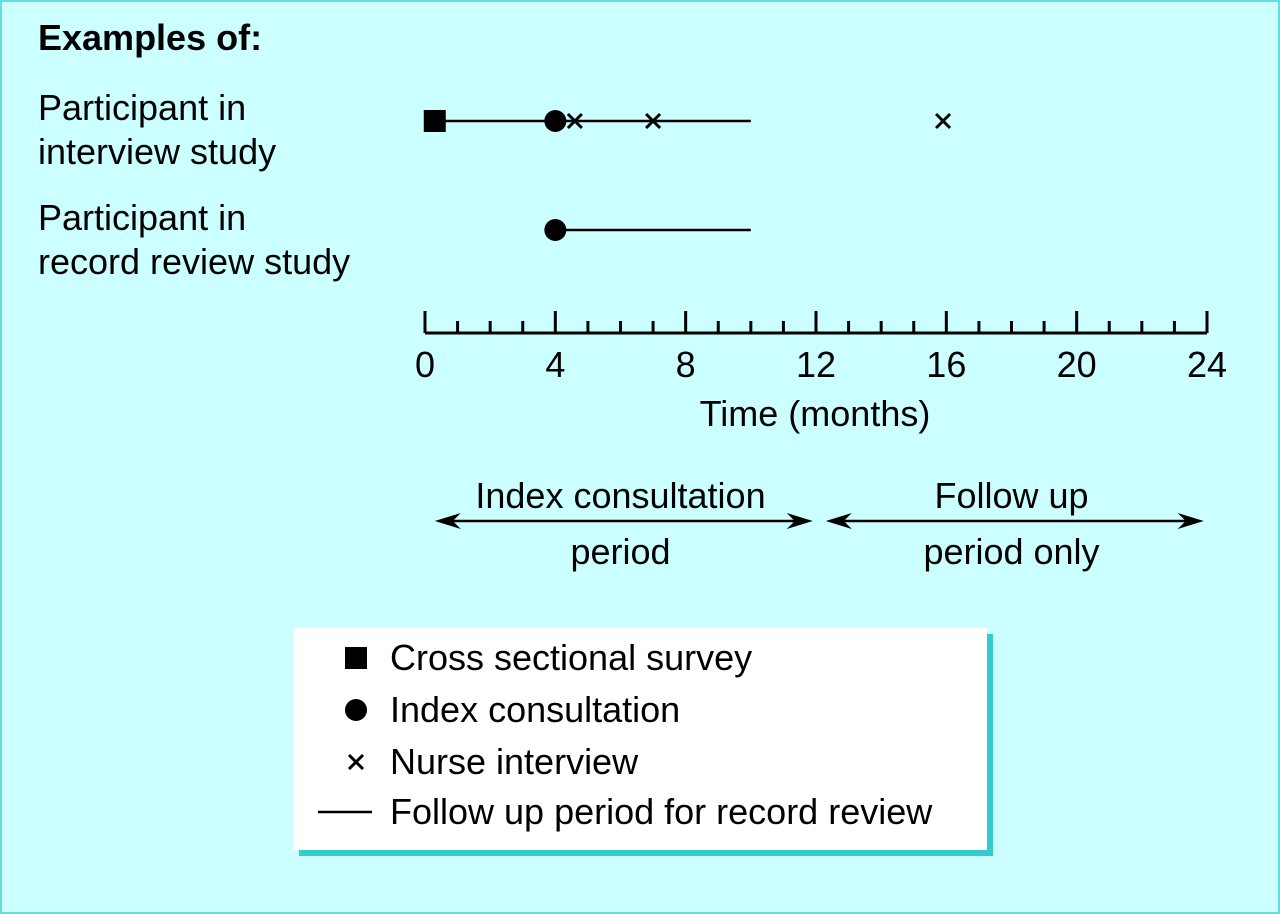  Describe the element at coordinates (1207, 364) in the screenshot. I see `axis-tick-label: 24` at that location.